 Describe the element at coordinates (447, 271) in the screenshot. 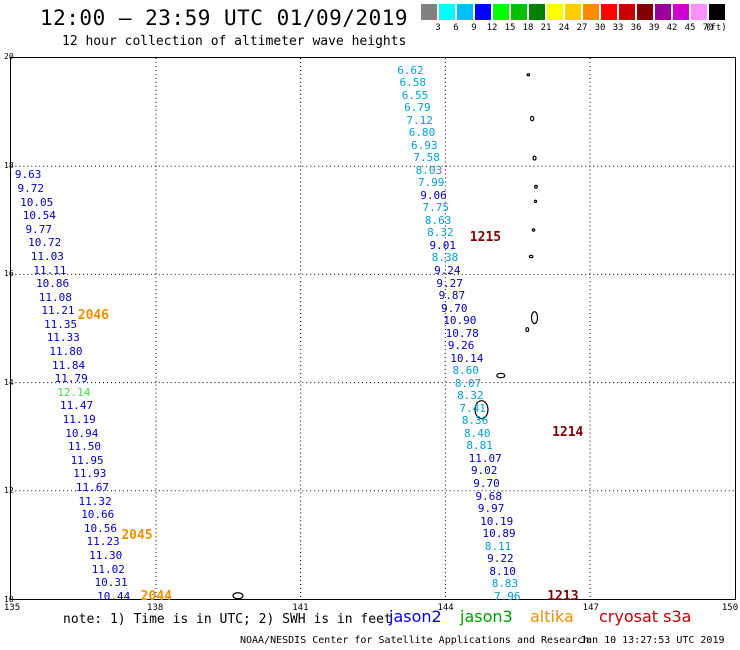

I see `wave-height-marker: 9.24` at that location.